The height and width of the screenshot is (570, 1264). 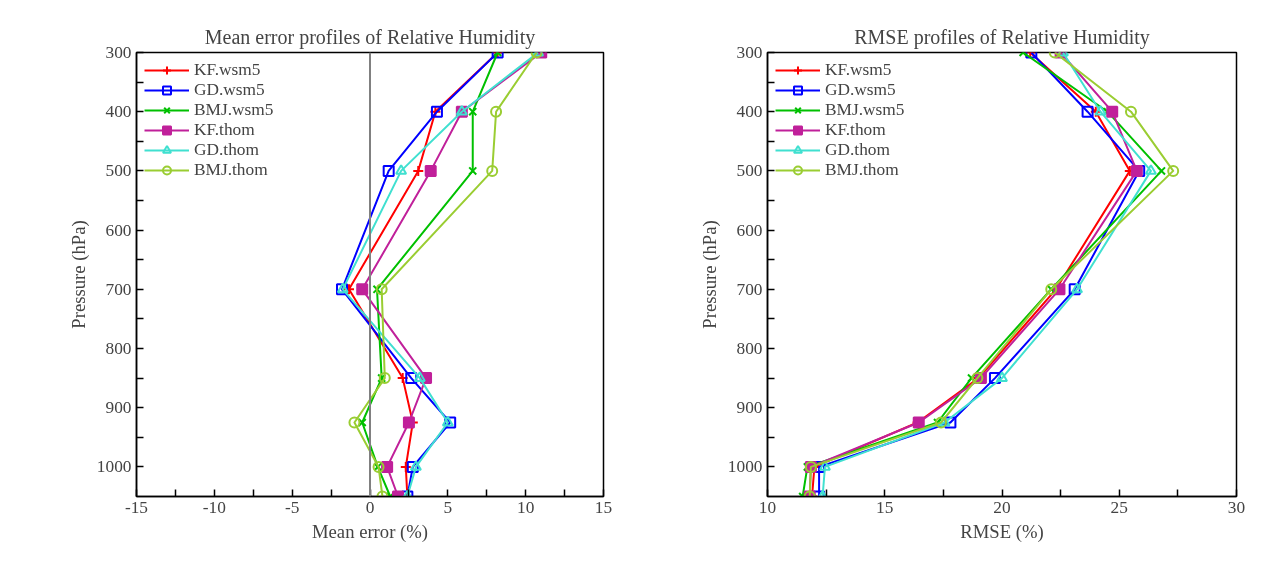 What do you see at coordinates (292, 507) in the screenshot?
I see `x-tick-label: -5` at bounding box center [292, 507].